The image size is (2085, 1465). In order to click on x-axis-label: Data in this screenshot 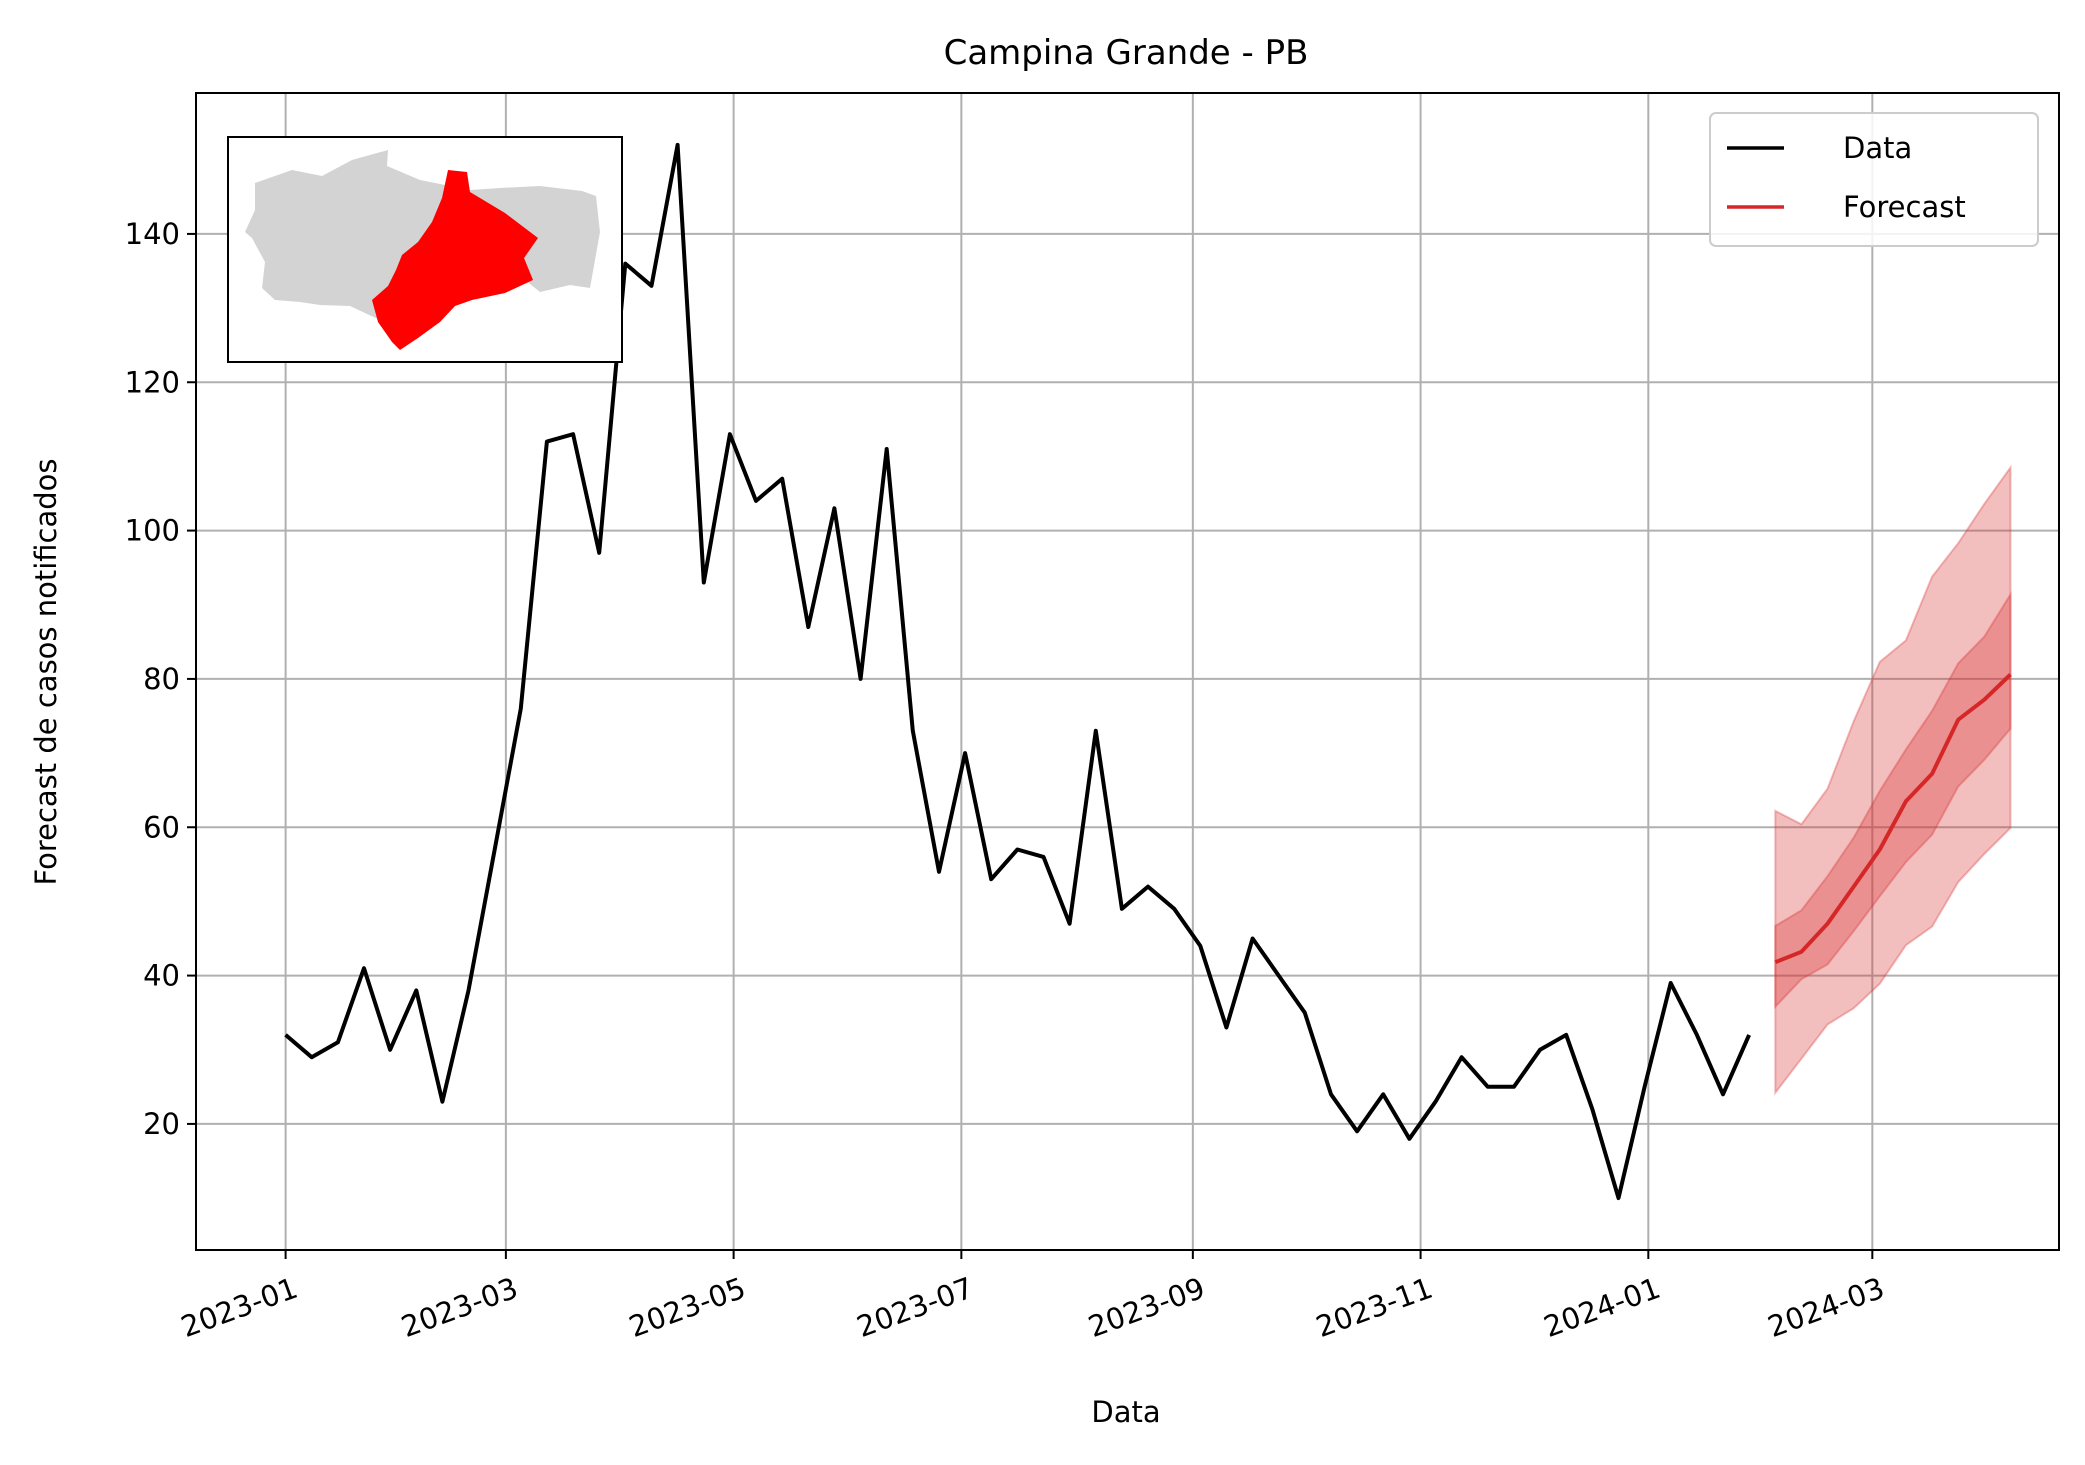, I will do `click(1125, 1412)`.